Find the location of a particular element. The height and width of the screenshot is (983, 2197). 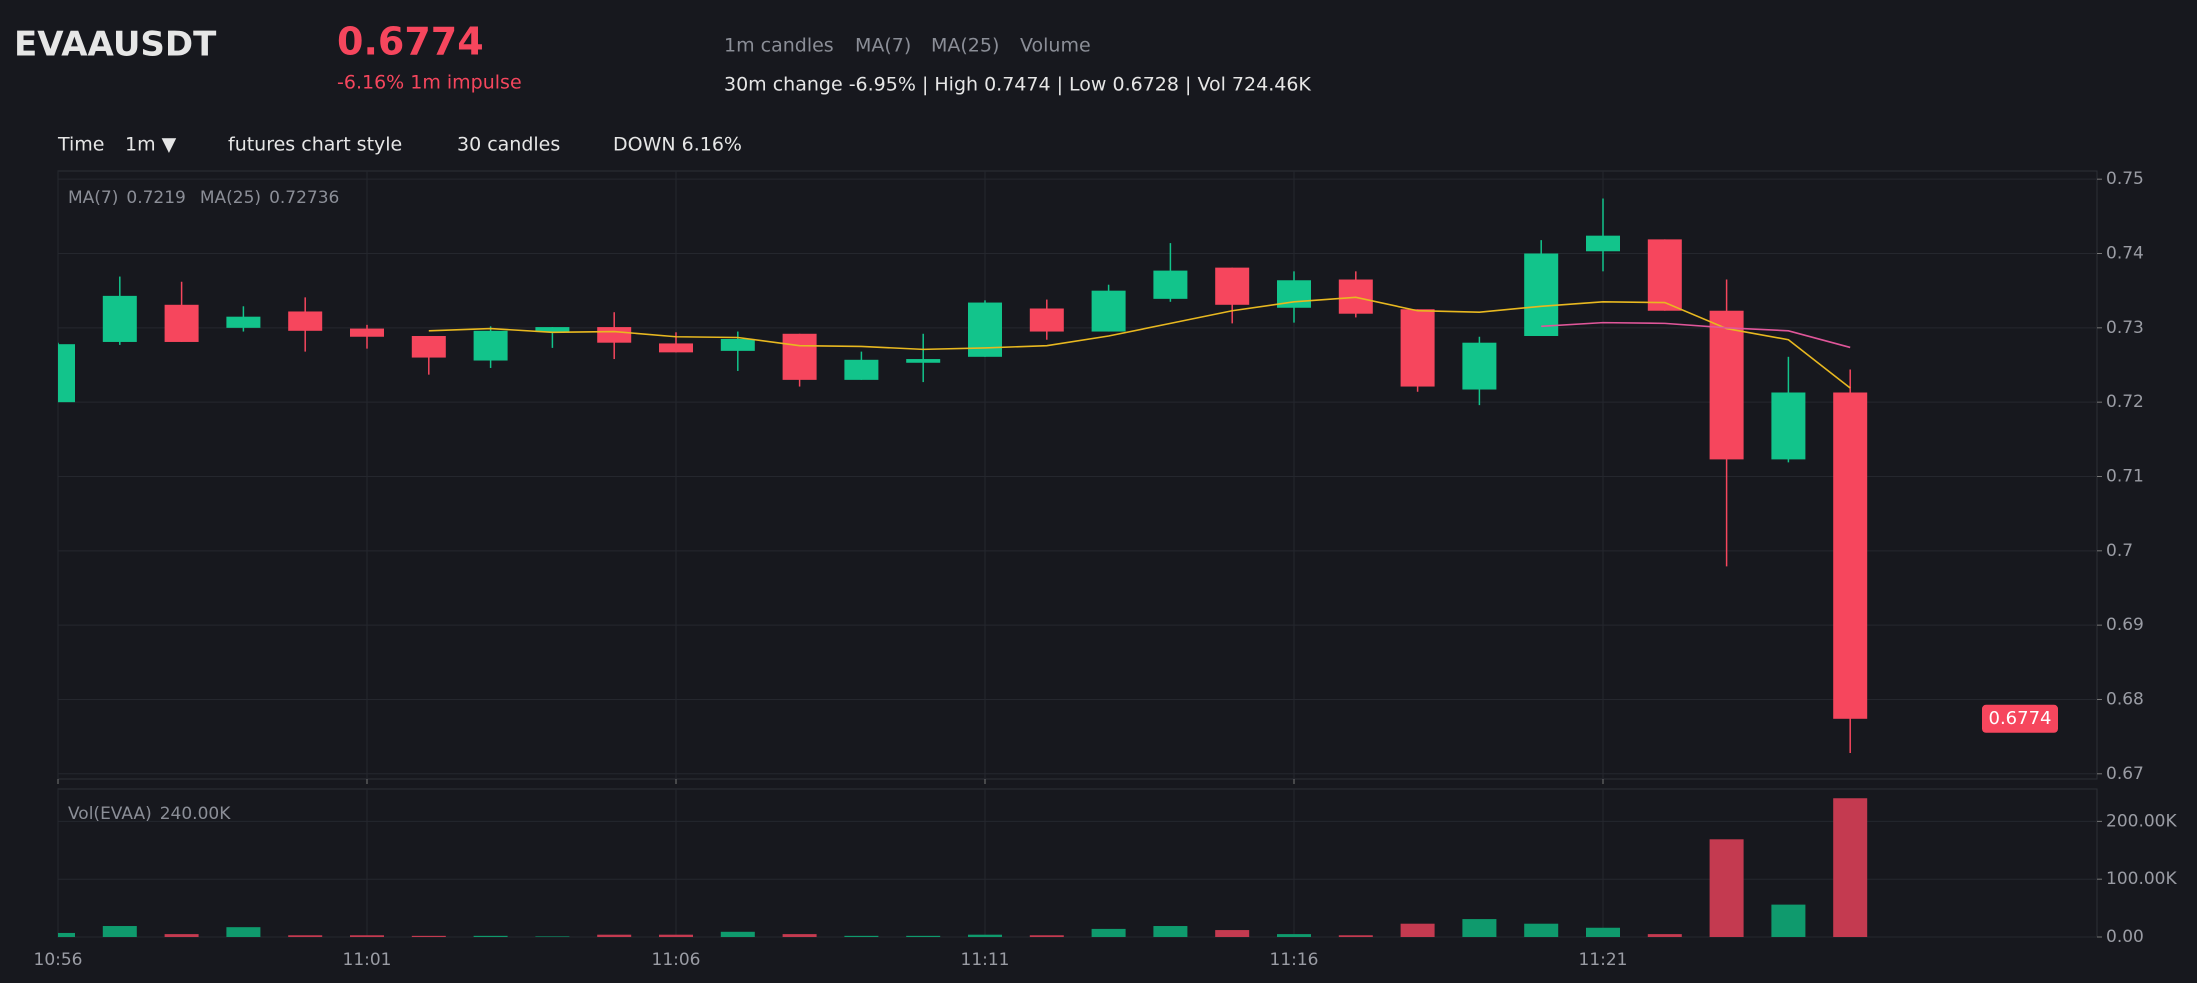

legend-entry: MA(7) 0.7219 is located at coordinates (127, 198).